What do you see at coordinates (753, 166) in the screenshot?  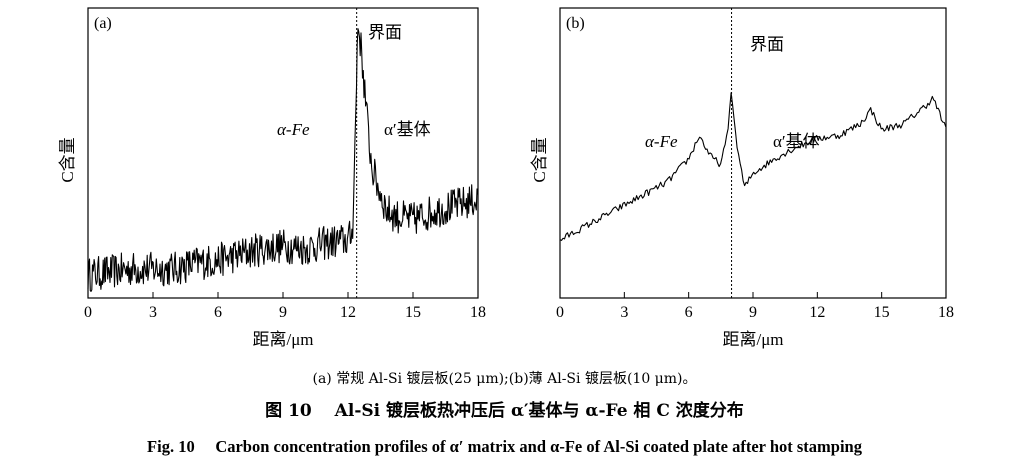 I see `panel-b-series-line` at bounding box center [753, 166].